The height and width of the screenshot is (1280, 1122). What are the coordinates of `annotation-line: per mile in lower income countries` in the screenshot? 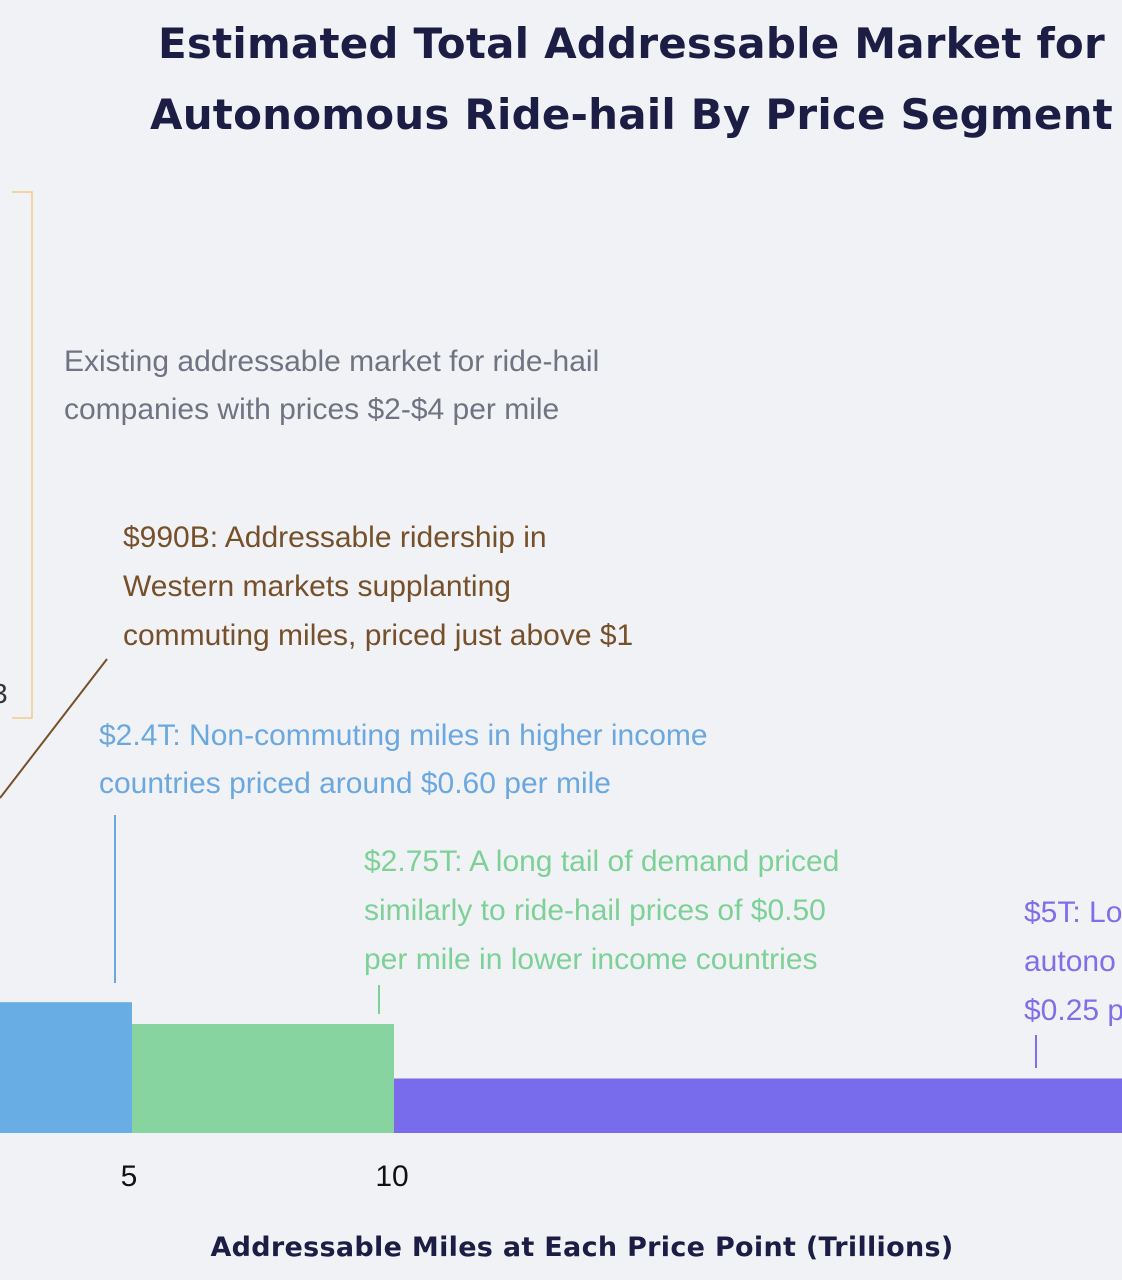 It's located at (591, 959).